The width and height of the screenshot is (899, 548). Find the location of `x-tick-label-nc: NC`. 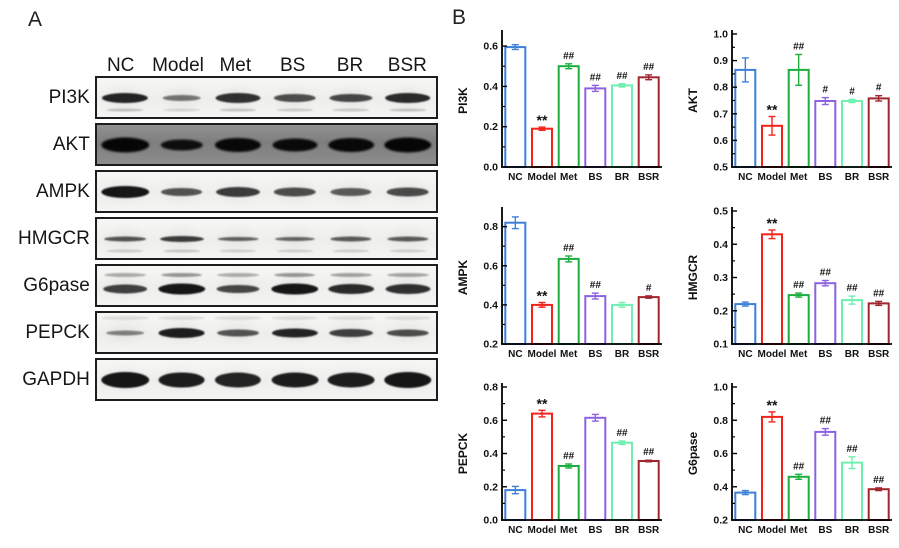

x-tick-label-nc: NC is located at coordinates (515, 530).